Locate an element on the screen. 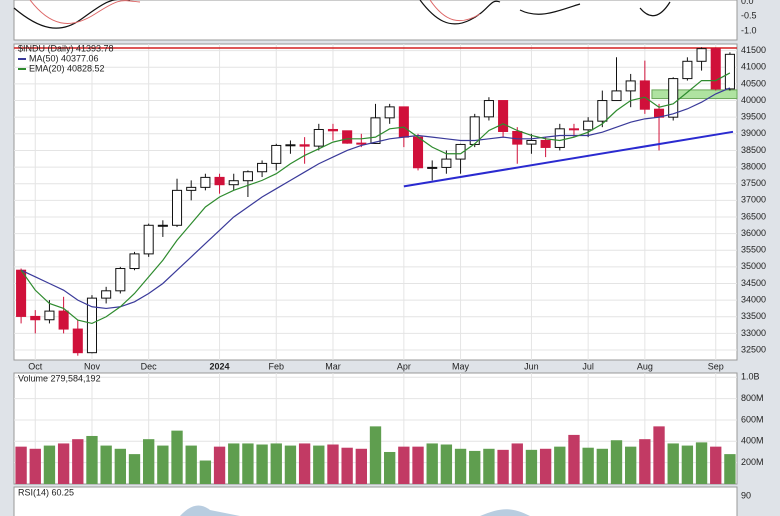 This screenshot has height=516, width=780. y-tick-label: -0.5 is located at coordinates (749, 16).